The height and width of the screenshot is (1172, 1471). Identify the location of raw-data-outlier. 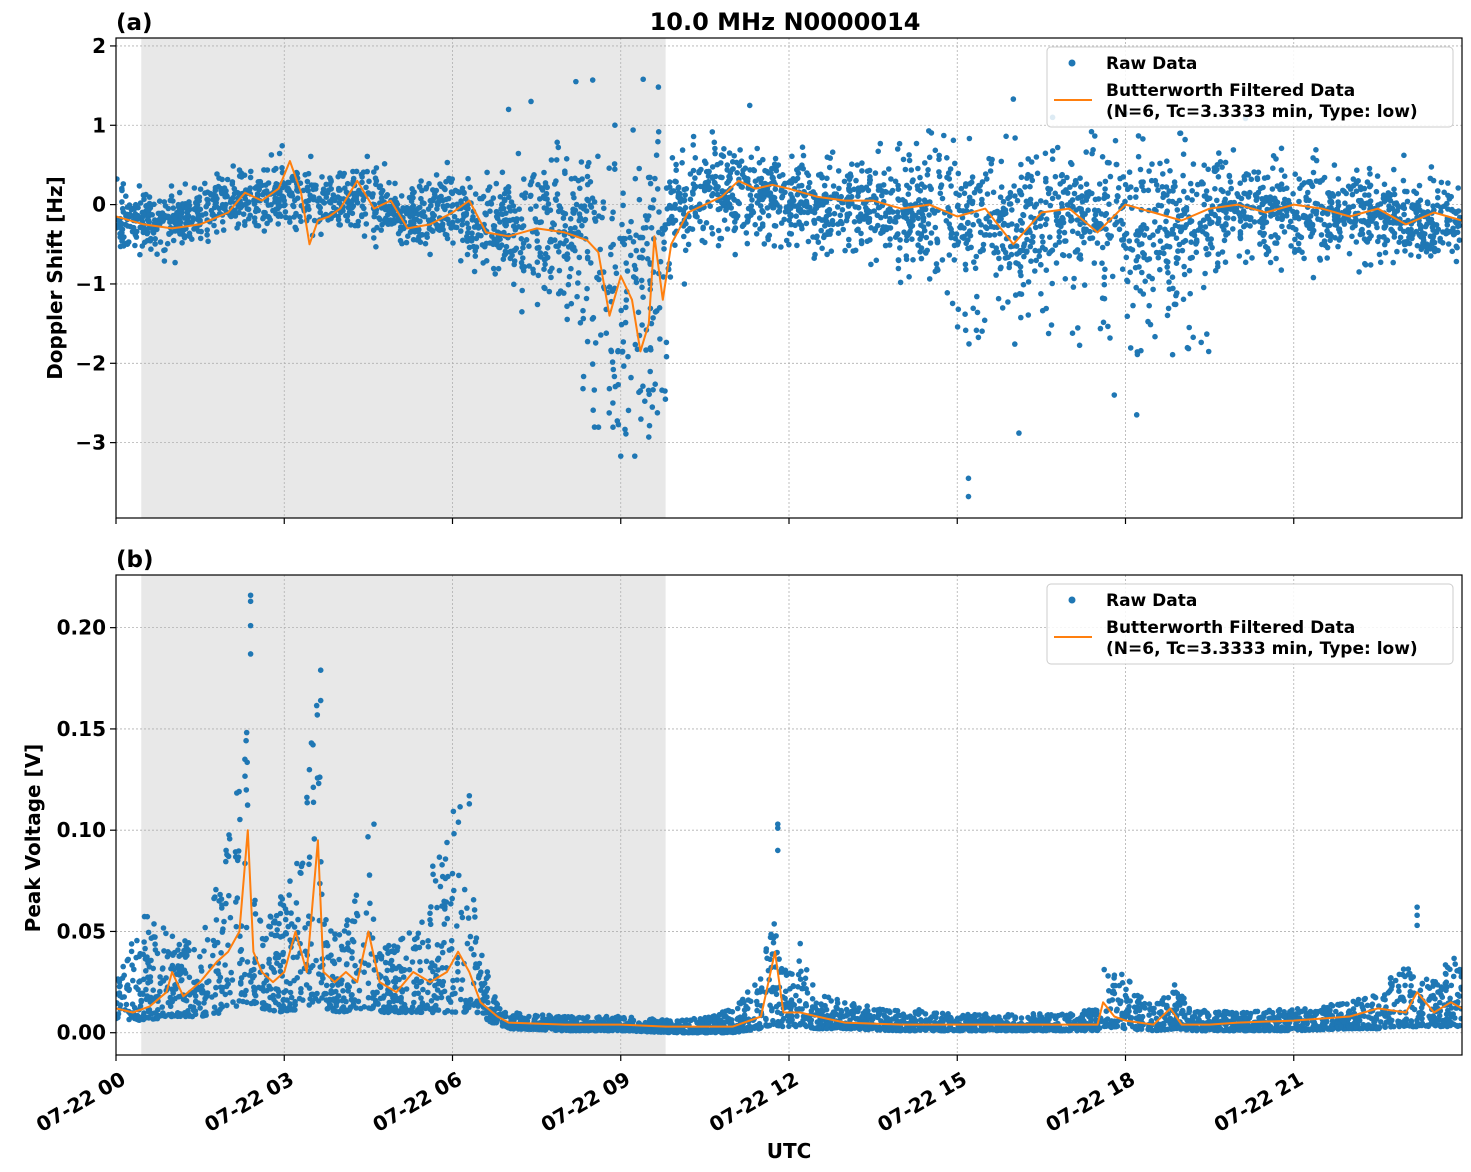
(1013, 99).